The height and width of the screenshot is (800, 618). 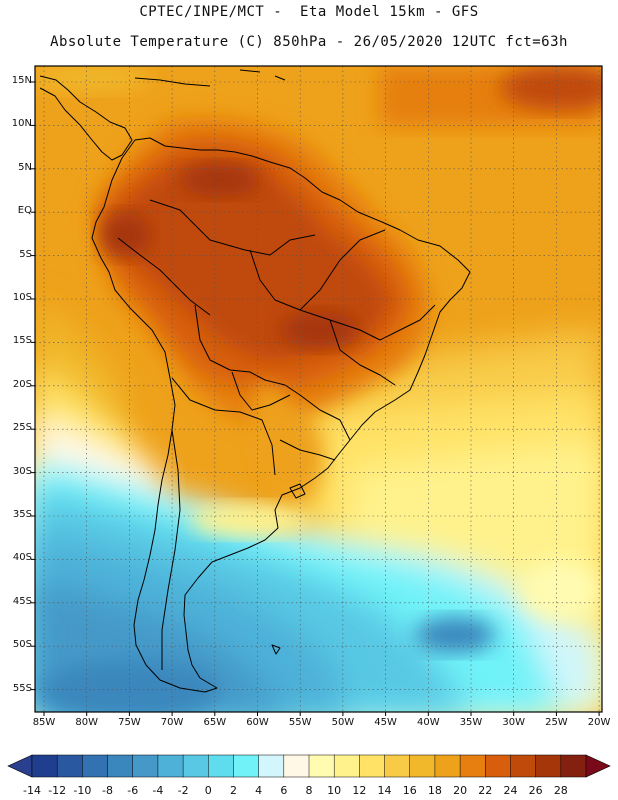 What do you see at coordinates (598, 766) in the screenshot?
I see `colorbar-high-arrow` at bounding box center [598, 766].